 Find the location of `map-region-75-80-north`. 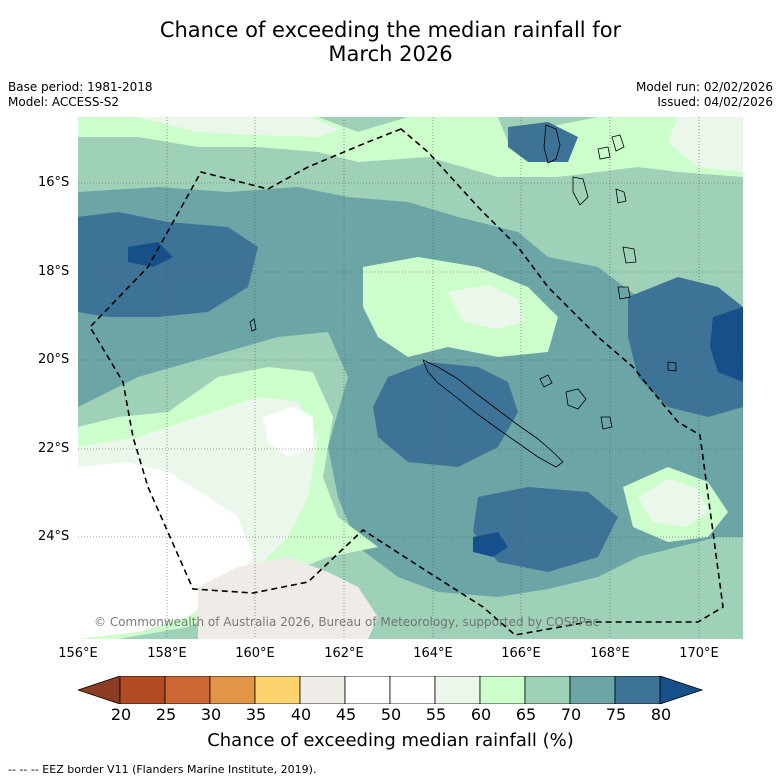

map-region-75-80-north is located at coordinates (543, 142).